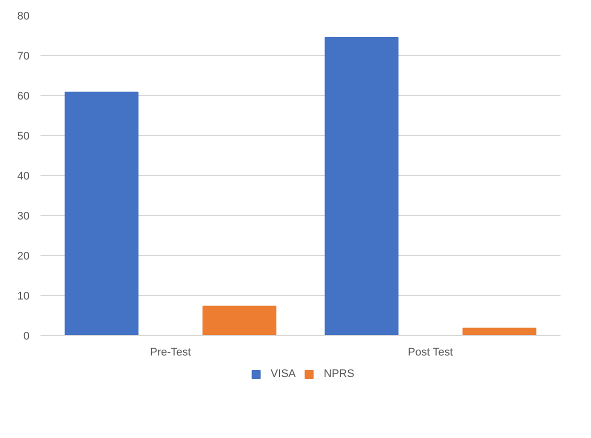 This screenshot has height=438, width=591. Describe the element at coordinates (23, 256) in the screenshot. I see `y-tick-label: 20` at that location.